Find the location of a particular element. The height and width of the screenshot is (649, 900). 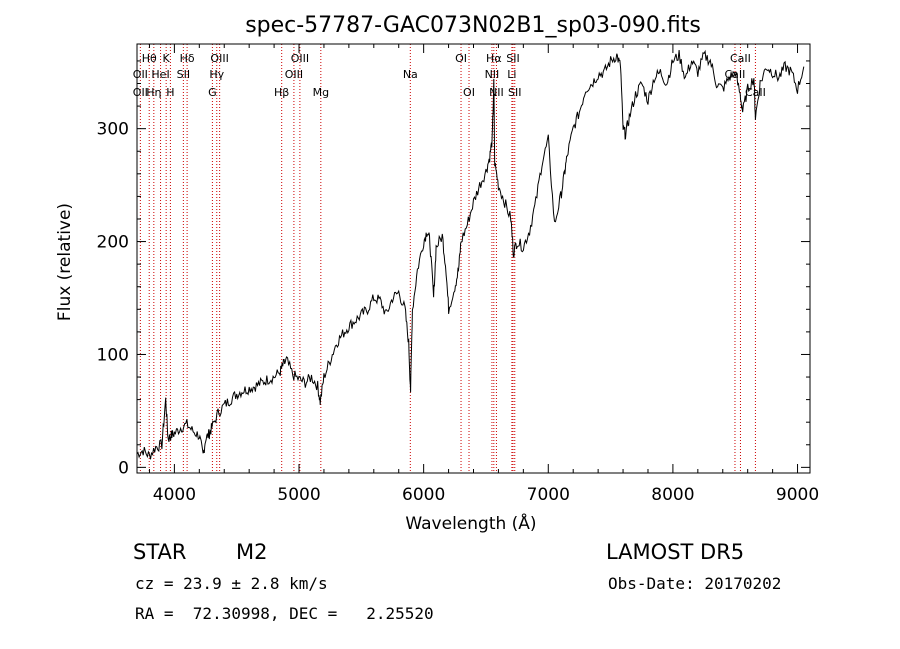

line-label: Na is located at coordinates (410, 74).